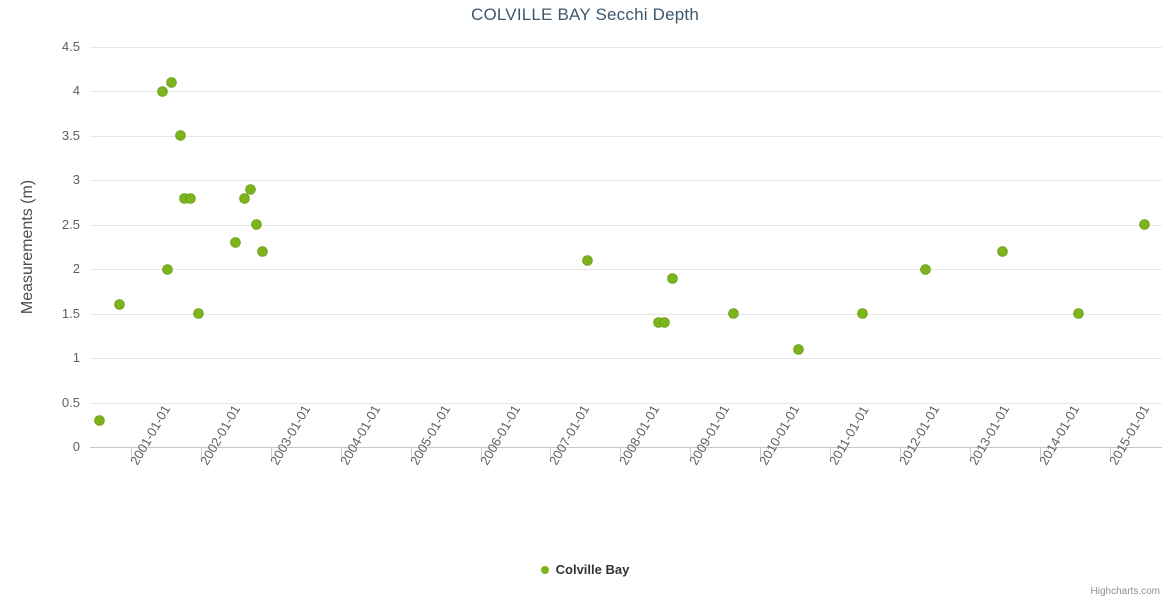  What do you see at coordinates (70, 313) in the screenshot?
I see `y-axis-tick-label: 1.5` at bounding box center [70, 313].